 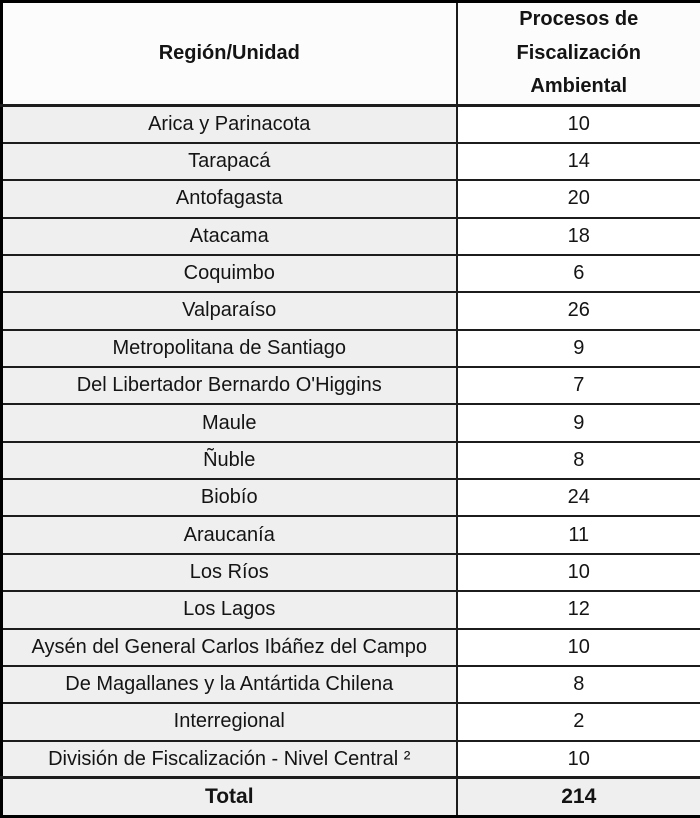 I want to click on table-row: Maule 9, so click(x=350, y=423).